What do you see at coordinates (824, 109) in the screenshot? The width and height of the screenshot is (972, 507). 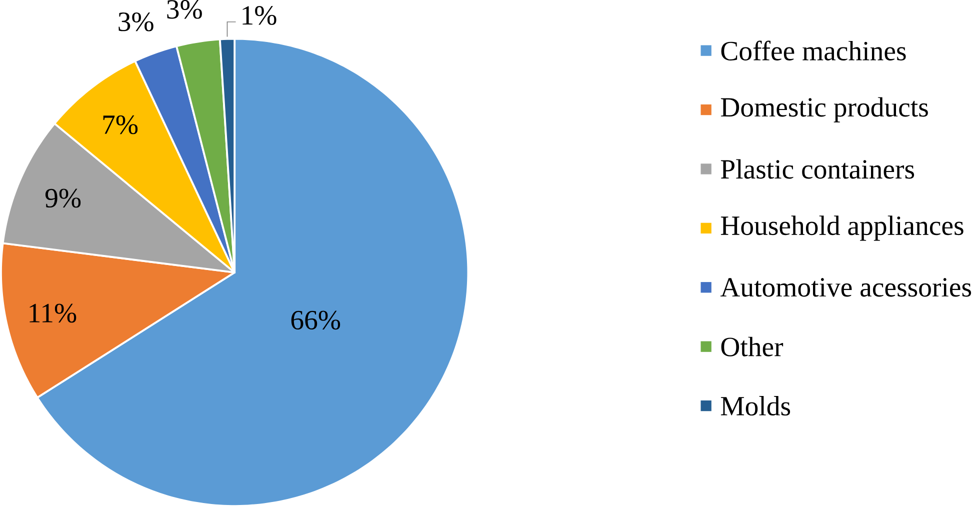 I see `legend-label: Domestic products` at bounding box center [824, 109].